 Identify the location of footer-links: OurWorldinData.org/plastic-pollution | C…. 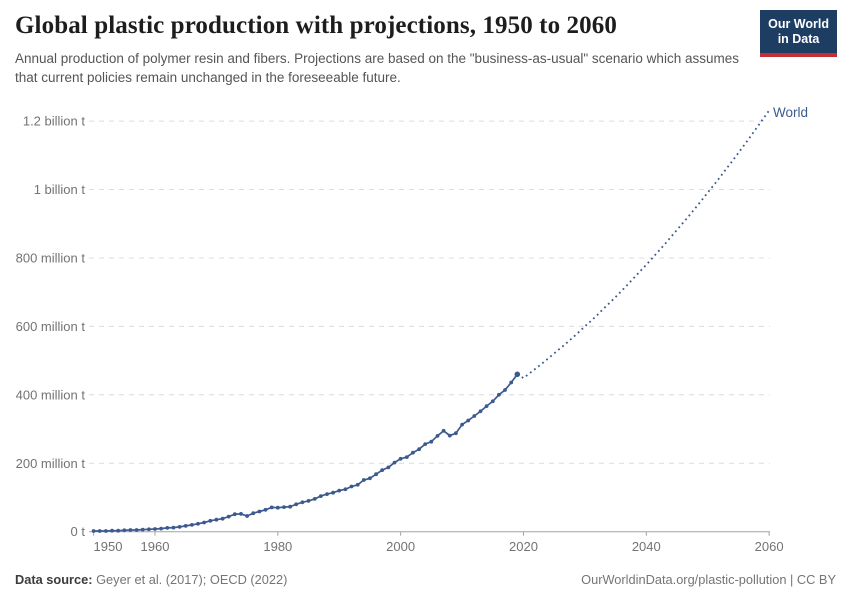
(708, 579).